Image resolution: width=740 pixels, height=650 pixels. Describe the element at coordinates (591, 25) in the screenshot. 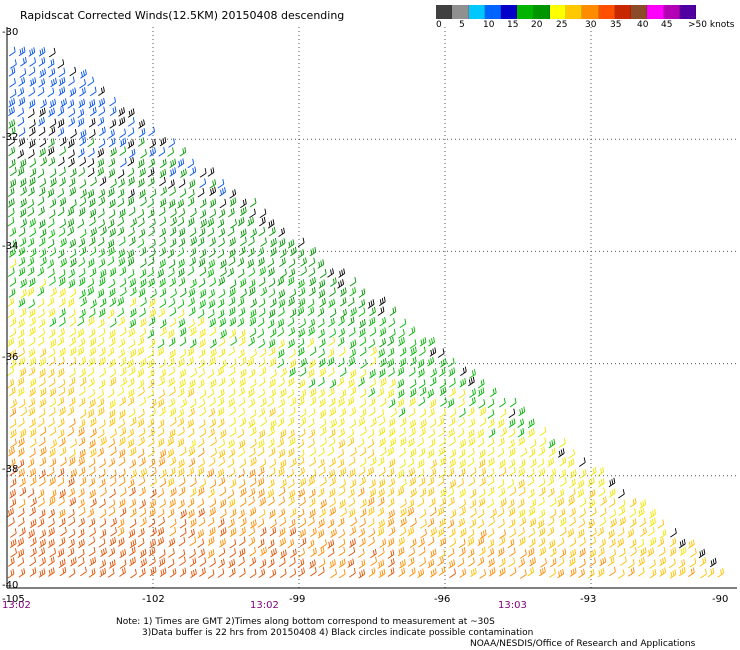

I see `legend-label: 30` at that location.